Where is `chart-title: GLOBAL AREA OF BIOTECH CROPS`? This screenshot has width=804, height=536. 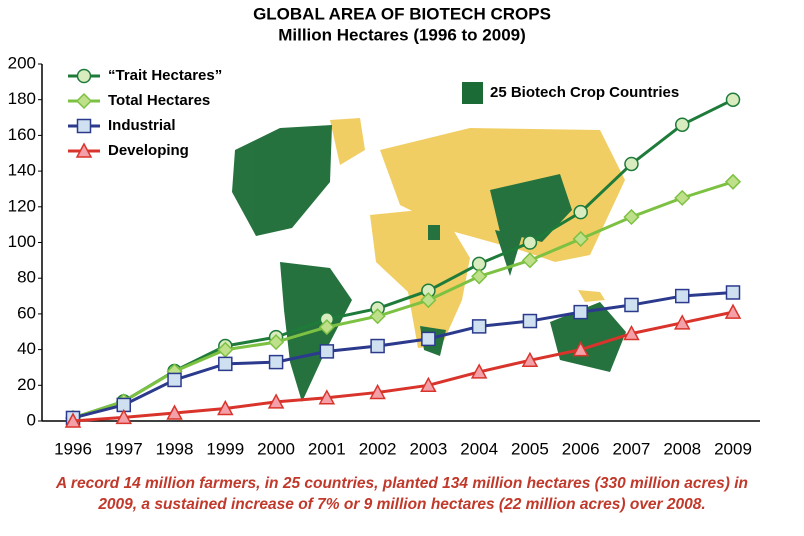
chart-title: GLOBAL AREA OF BIOTECH CROPS is located at coordinates (402, 13).